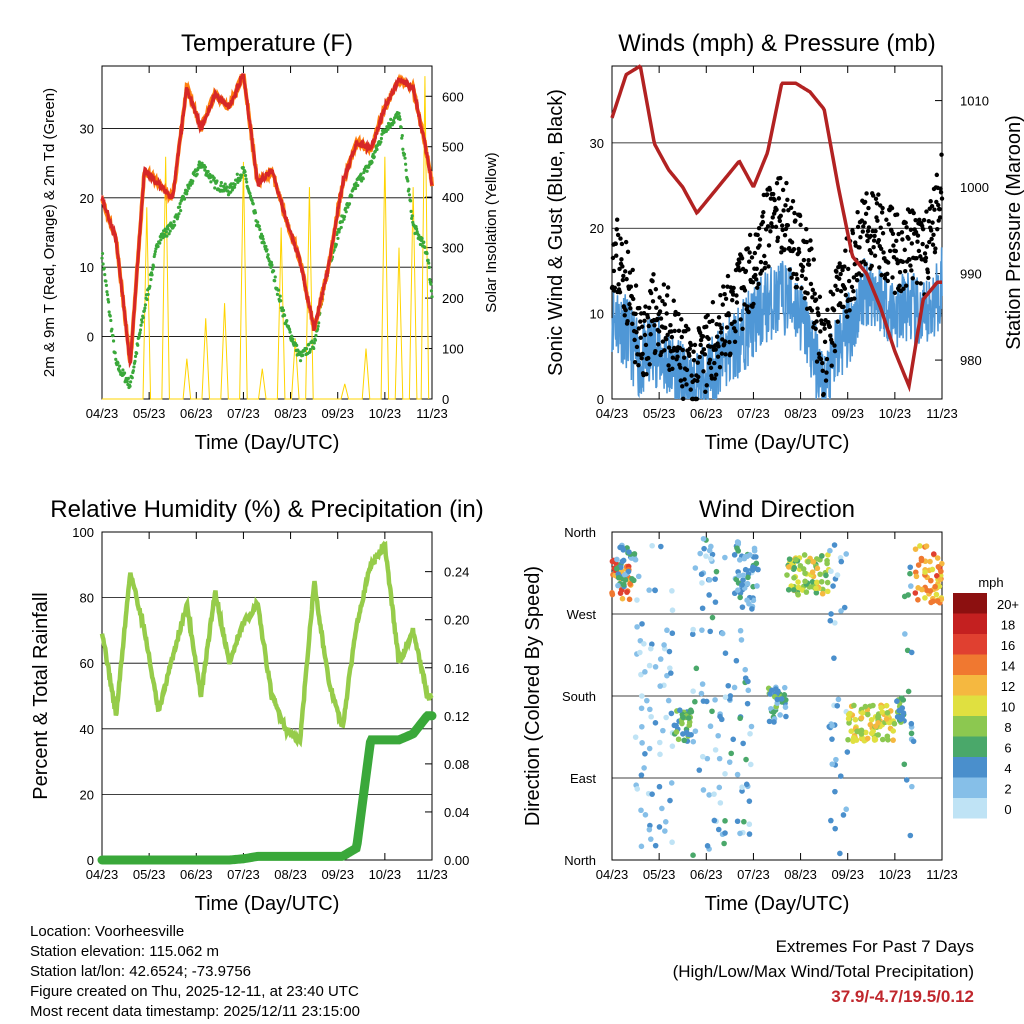 This screenshot has height=1024, width=1024. Describe the element at coordinates (847, 413) in the screenshot. I see `x-tick-label: 09/23` at that location.